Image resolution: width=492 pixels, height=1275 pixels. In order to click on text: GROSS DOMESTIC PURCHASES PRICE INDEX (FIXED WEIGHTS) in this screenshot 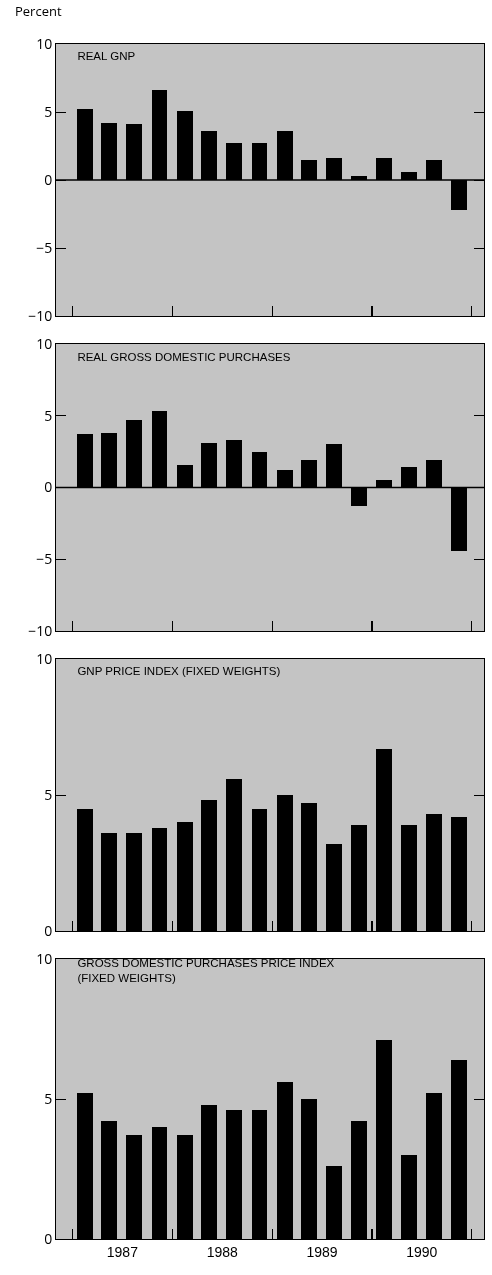, I will do `click(206, 971)`.